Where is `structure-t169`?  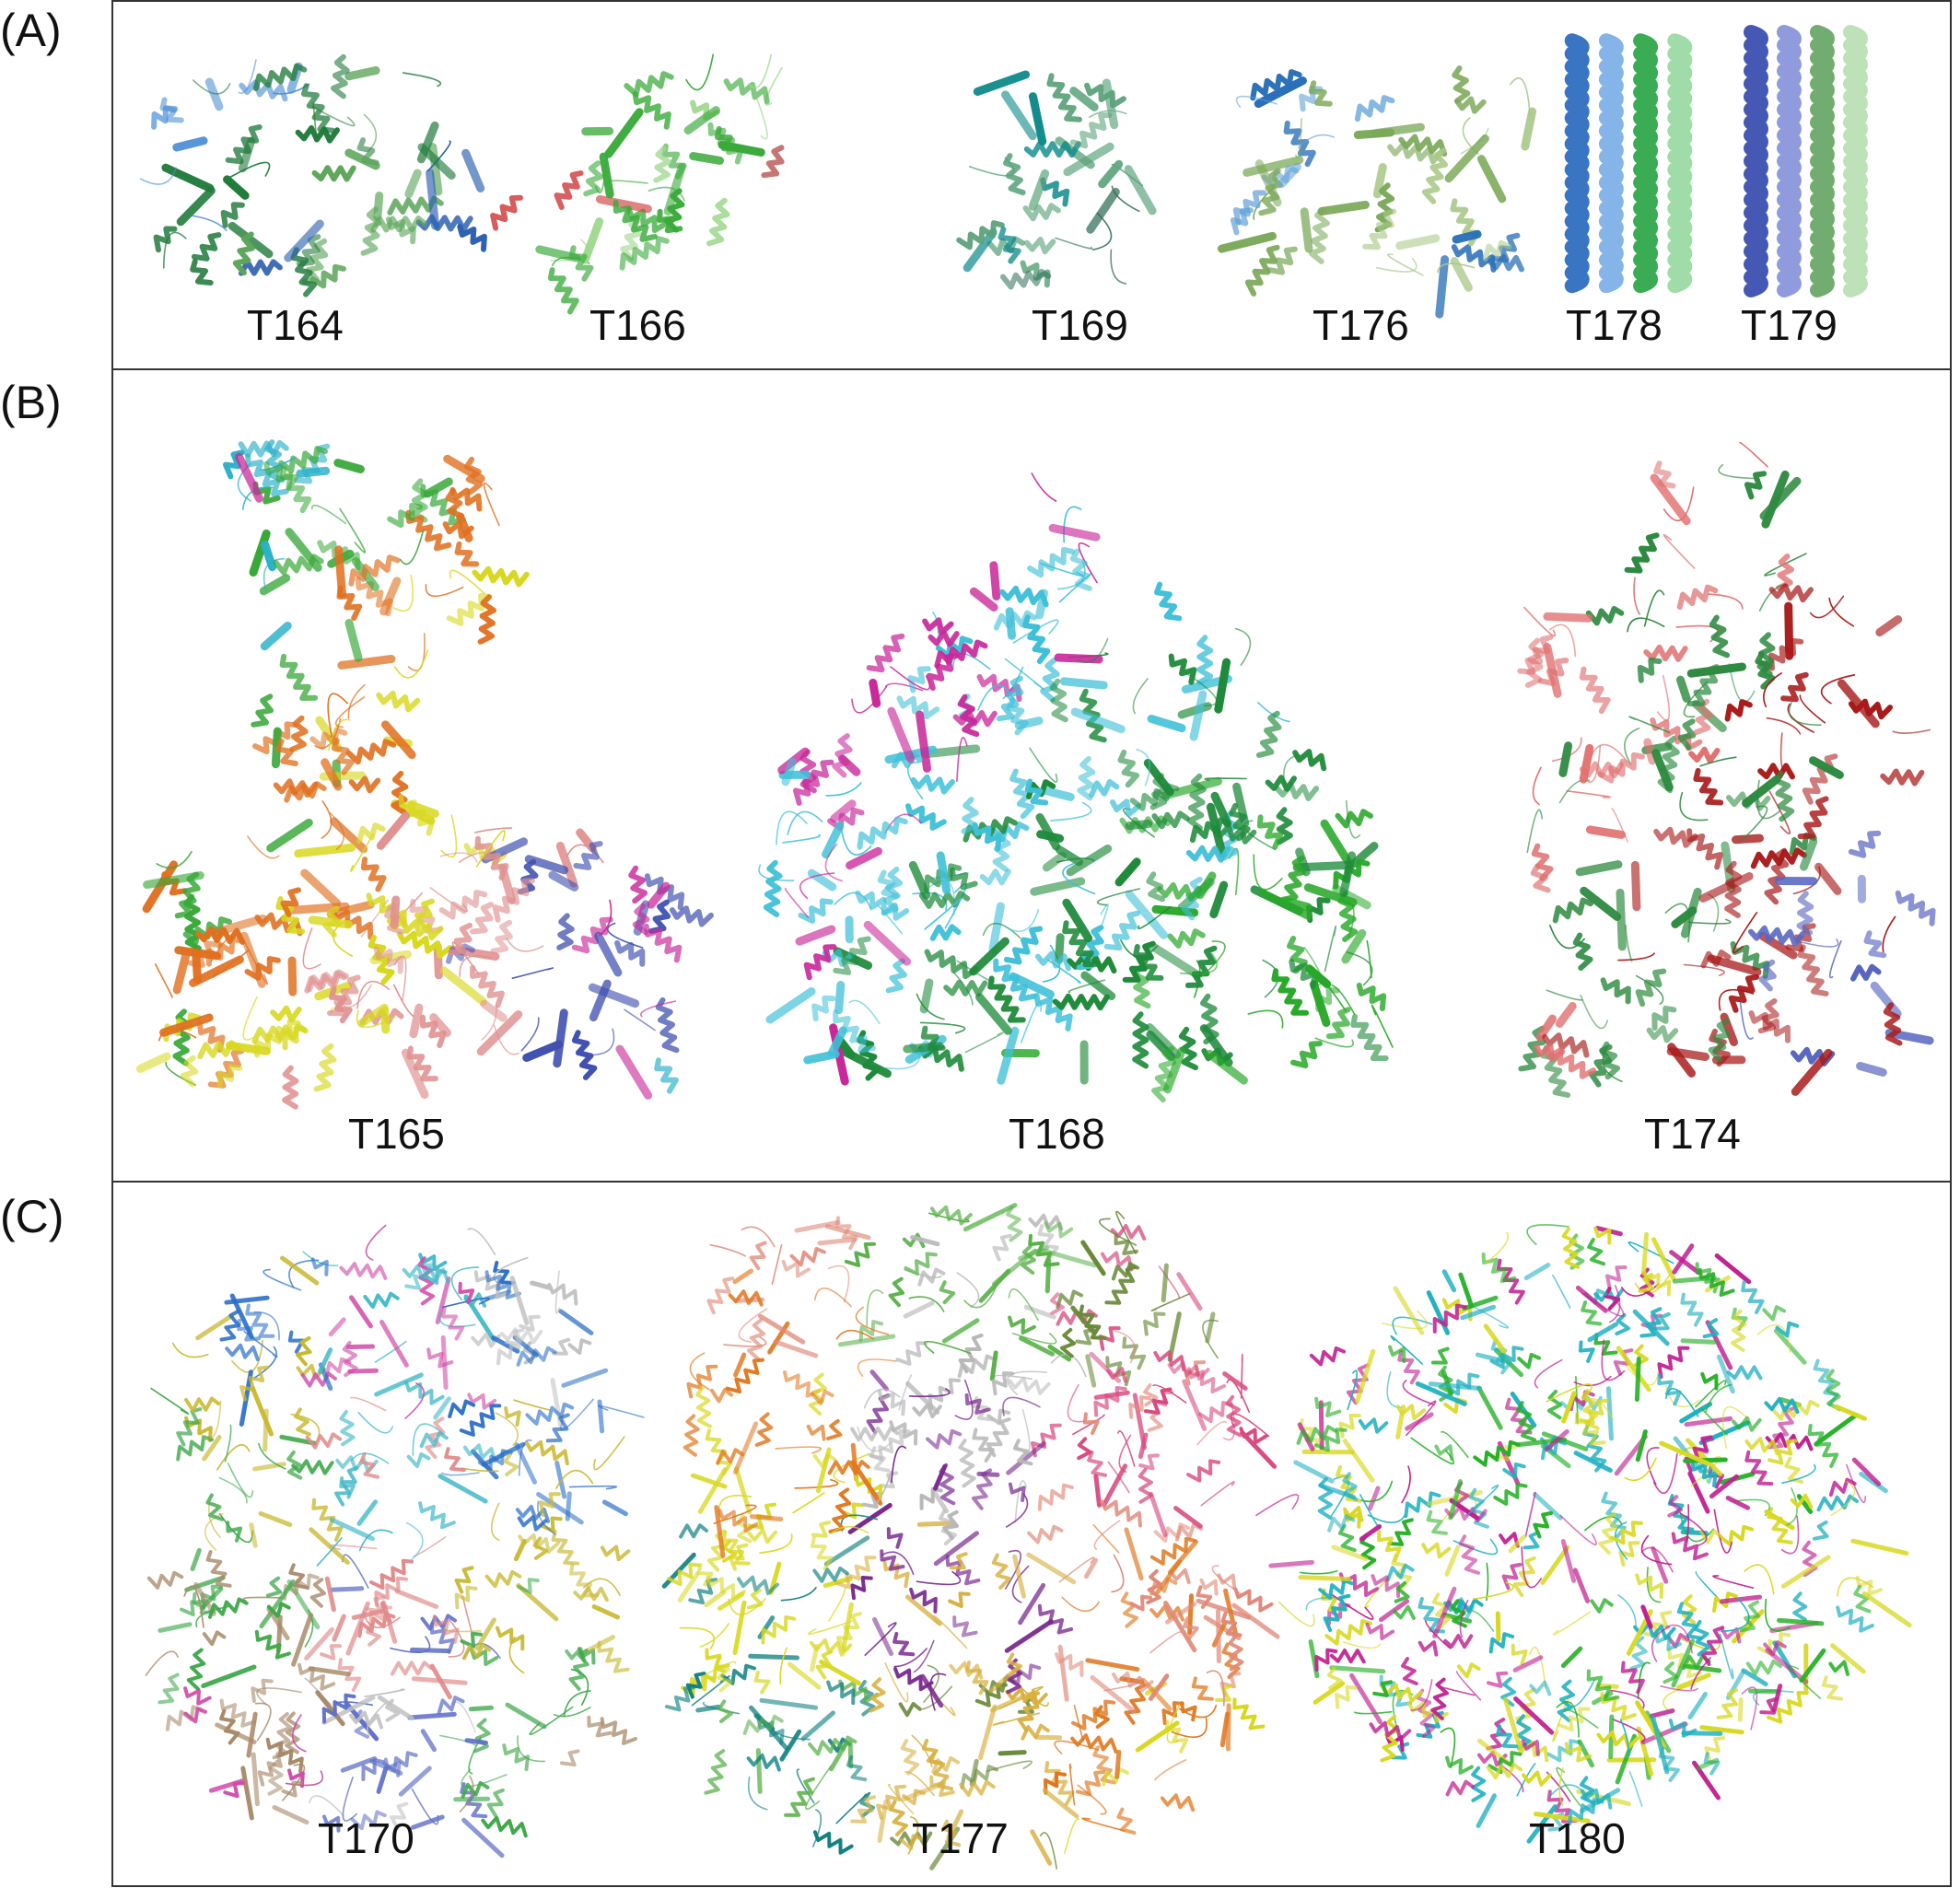 structure-t169 is located at coordinates (1056, 180).